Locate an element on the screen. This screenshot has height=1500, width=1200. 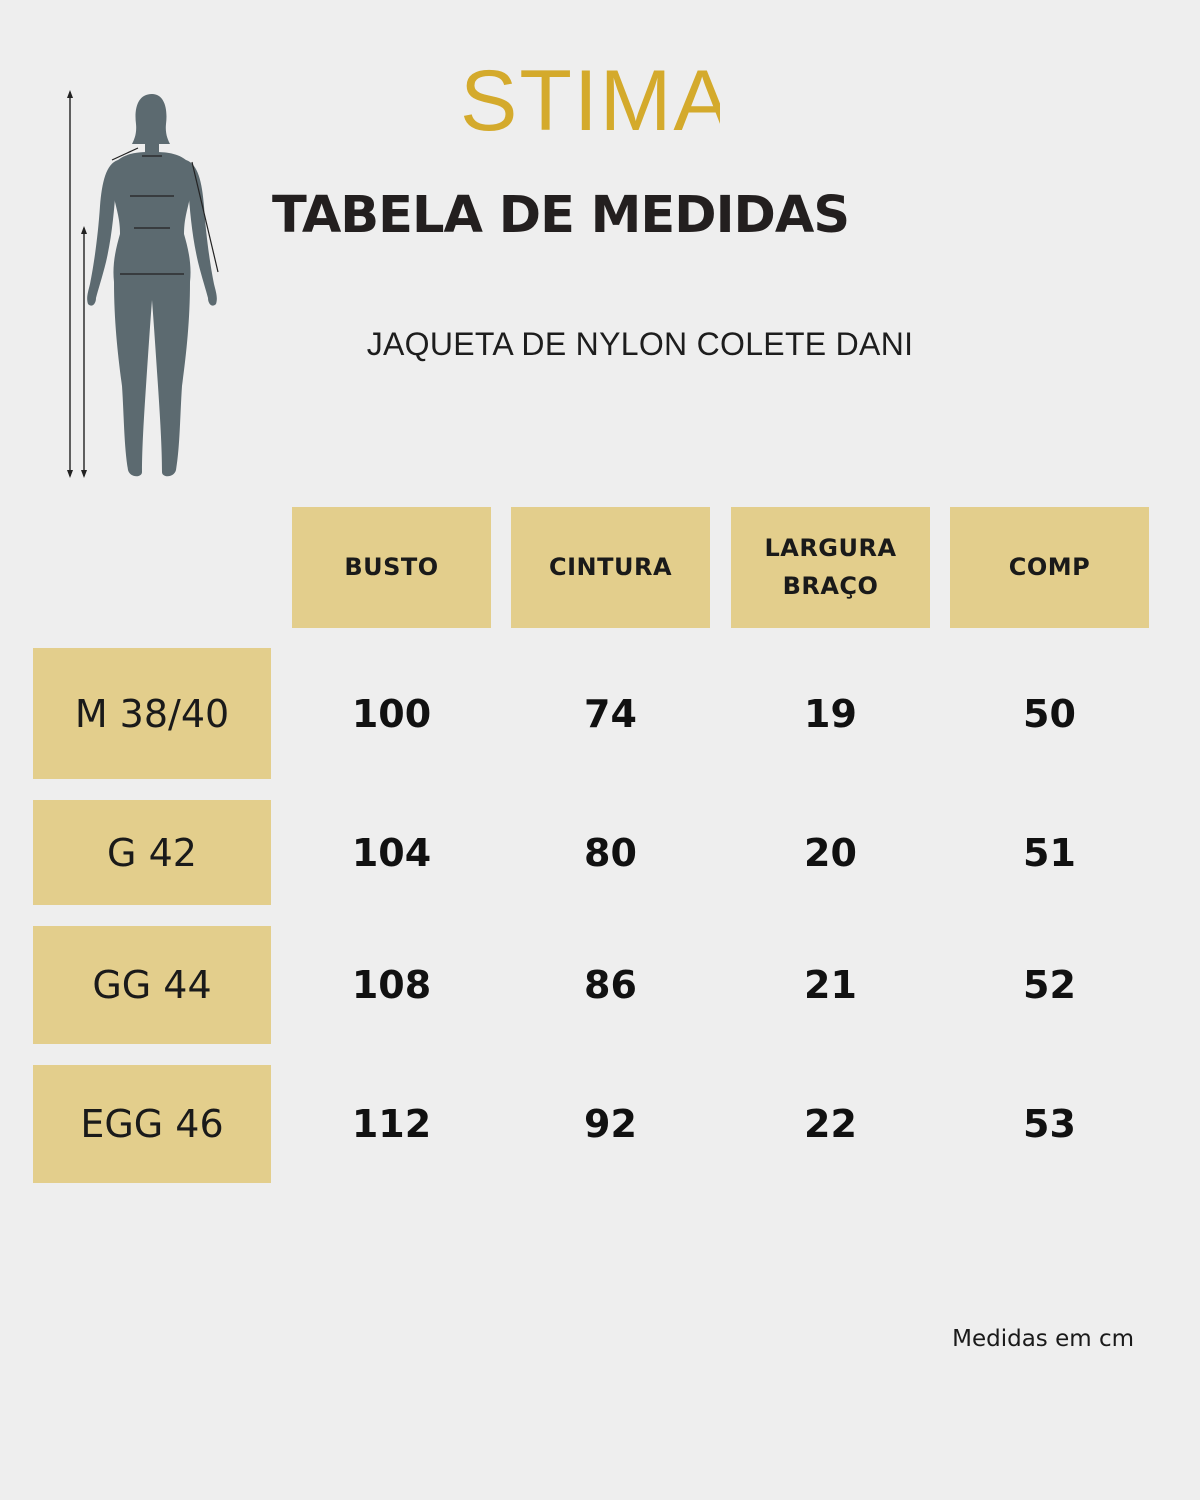
page-title: TABELA DE MEDIDAS is located at coordinates (561, 215).